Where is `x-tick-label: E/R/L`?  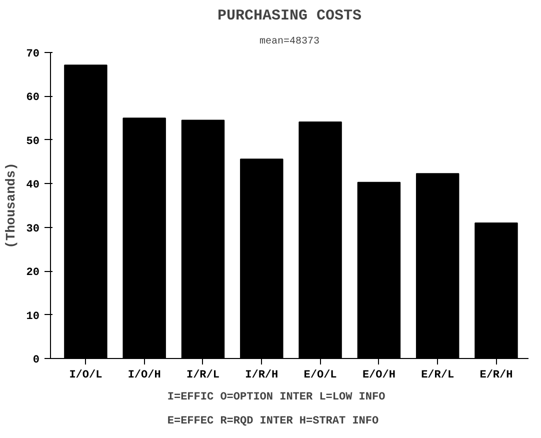
x-tick-label: E/R/L is located at coordinates (437, 376).